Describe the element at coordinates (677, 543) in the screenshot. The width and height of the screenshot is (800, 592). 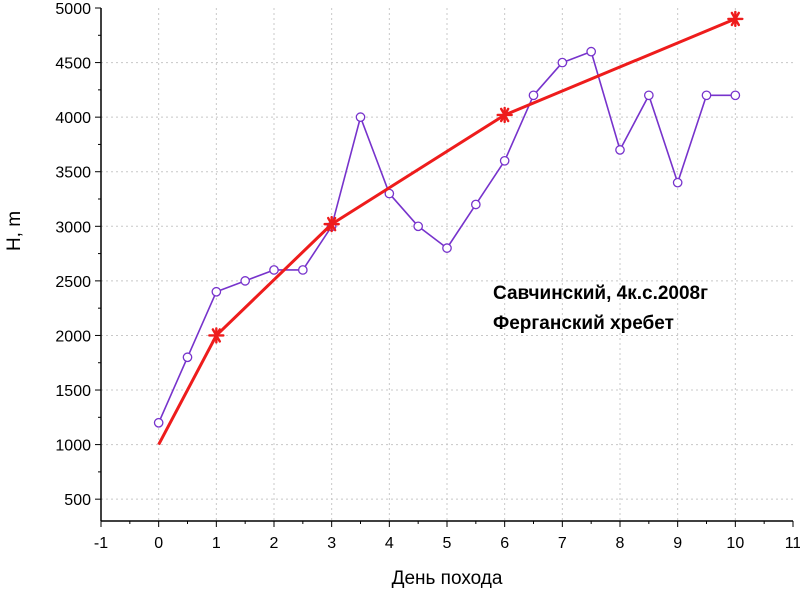
I see `x-tick-label: 9` at that location.